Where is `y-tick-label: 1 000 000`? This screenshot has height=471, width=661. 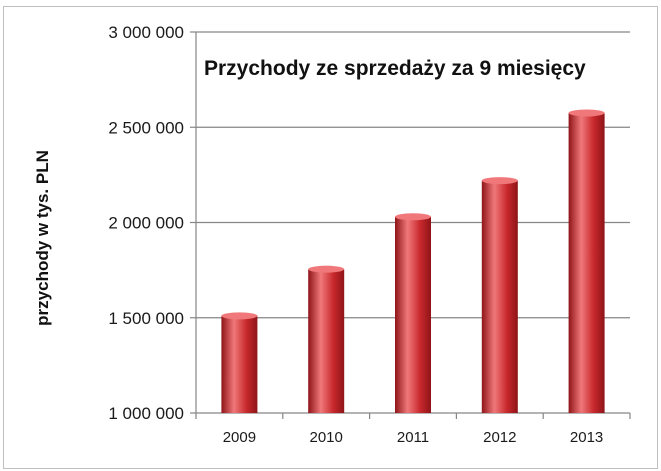
y-tick-label: 1 000 000 is located at coordinates (146, 413).